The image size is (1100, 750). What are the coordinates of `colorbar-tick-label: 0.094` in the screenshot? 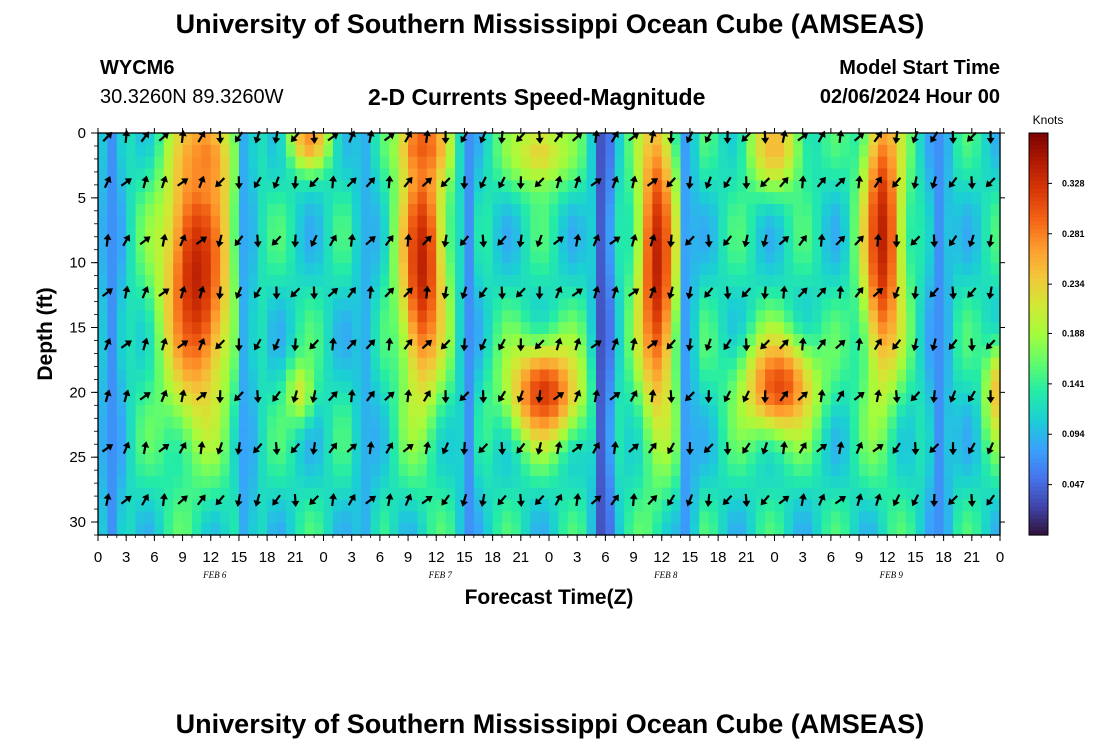 It's located at (1073, 434).